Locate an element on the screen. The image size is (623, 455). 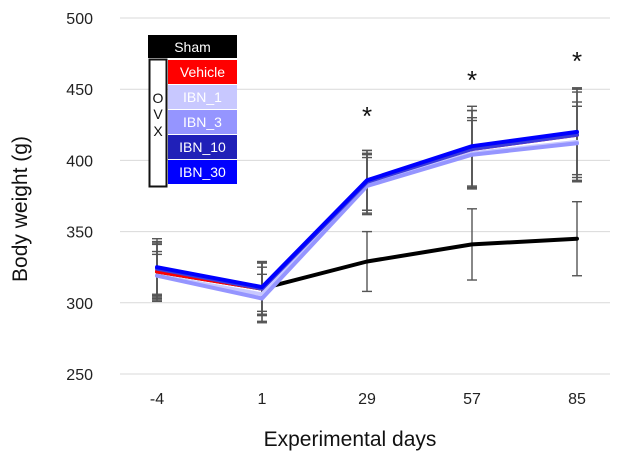
y-tick-label: 350 is located at coordinates (79, 233).